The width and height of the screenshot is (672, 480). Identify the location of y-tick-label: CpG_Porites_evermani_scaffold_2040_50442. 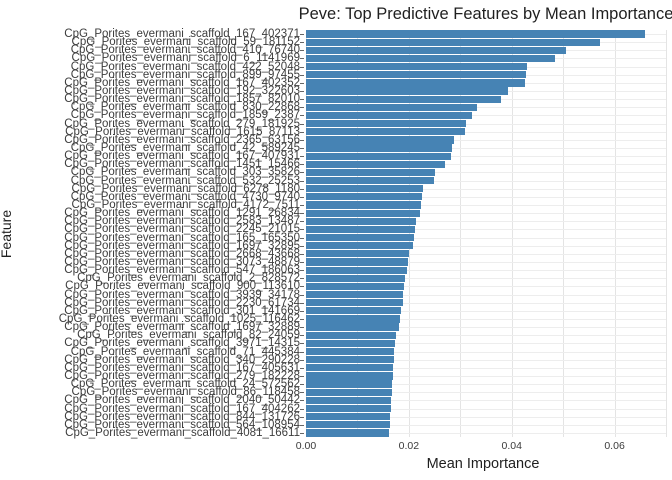
(182, 400).